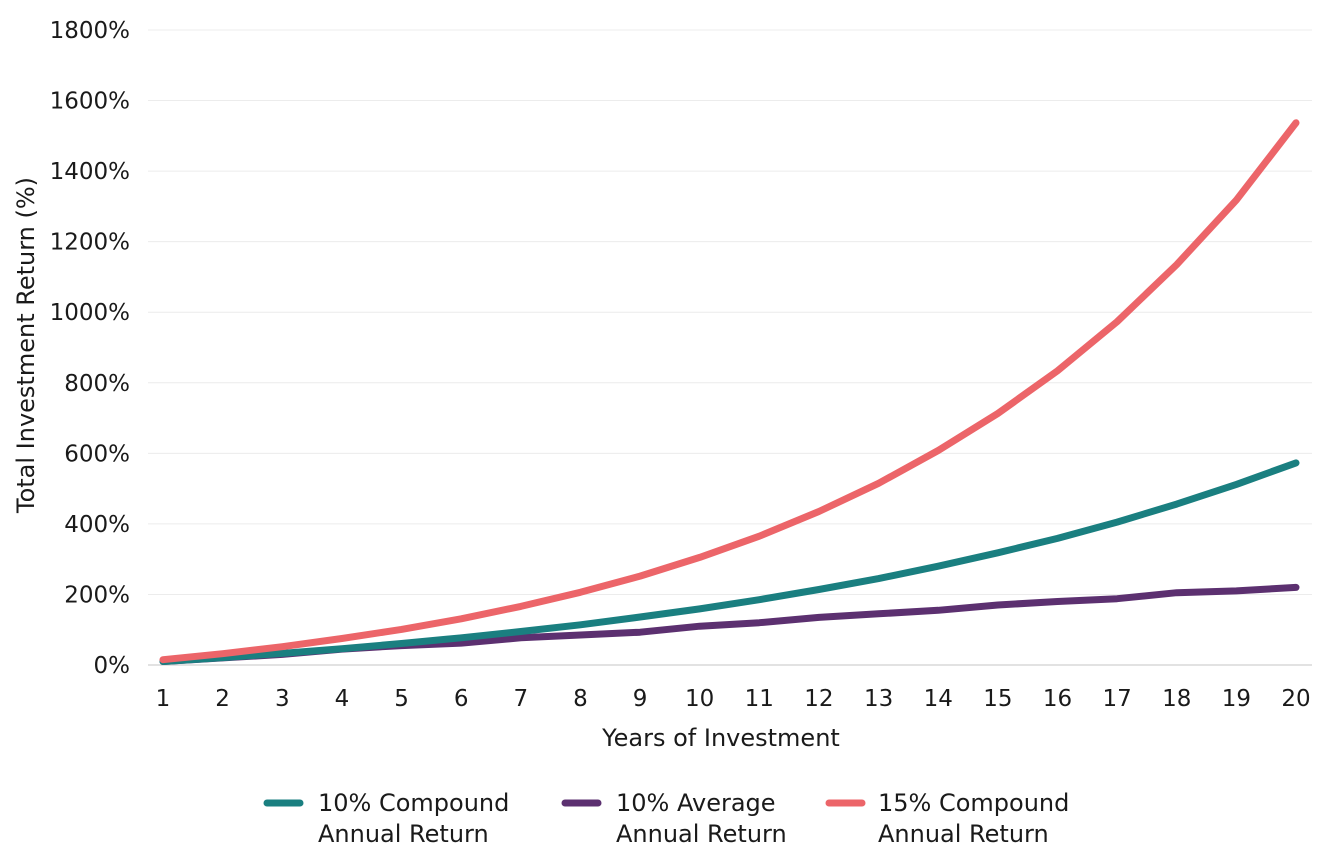 The height and width of the screenshot is (862, 1340). I want to click on legend-label: 10% Average, so click(696, 803).